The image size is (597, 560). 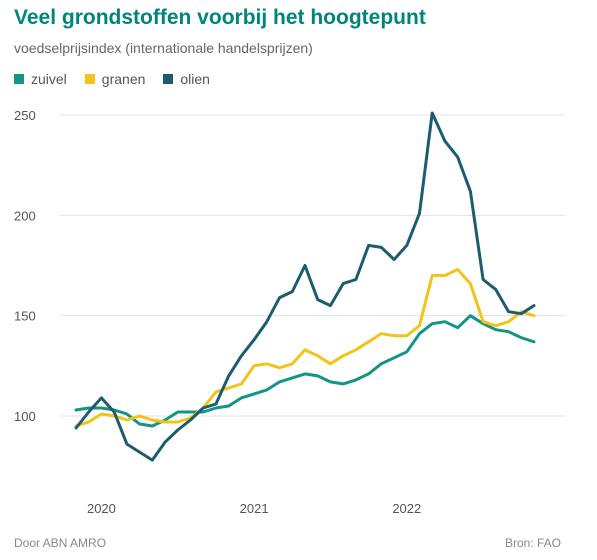 I want to click on y-axis-ticks: 100 150 200 250, so click(x=25, y=266).